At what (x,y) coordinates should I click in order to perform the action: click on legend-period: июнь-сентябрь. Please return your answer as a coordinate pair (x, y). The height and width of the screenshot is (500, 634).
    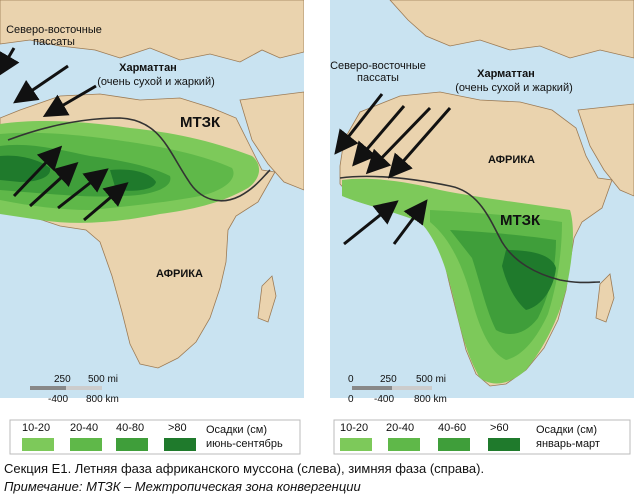
    Looking at the image, I should click on (244, 444).